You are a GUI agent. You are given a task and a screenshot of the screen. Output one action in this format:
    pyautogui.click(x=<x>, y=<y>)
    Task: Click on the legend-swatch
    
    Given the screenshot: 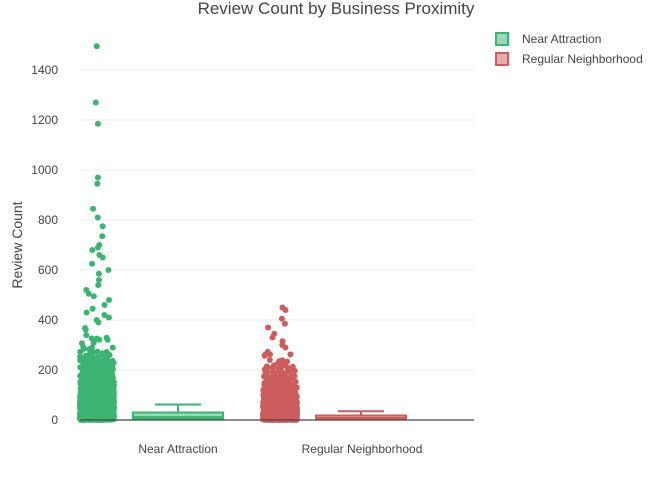 What is the action you would take?
    pyautogui.click(x=502, y=39)
    